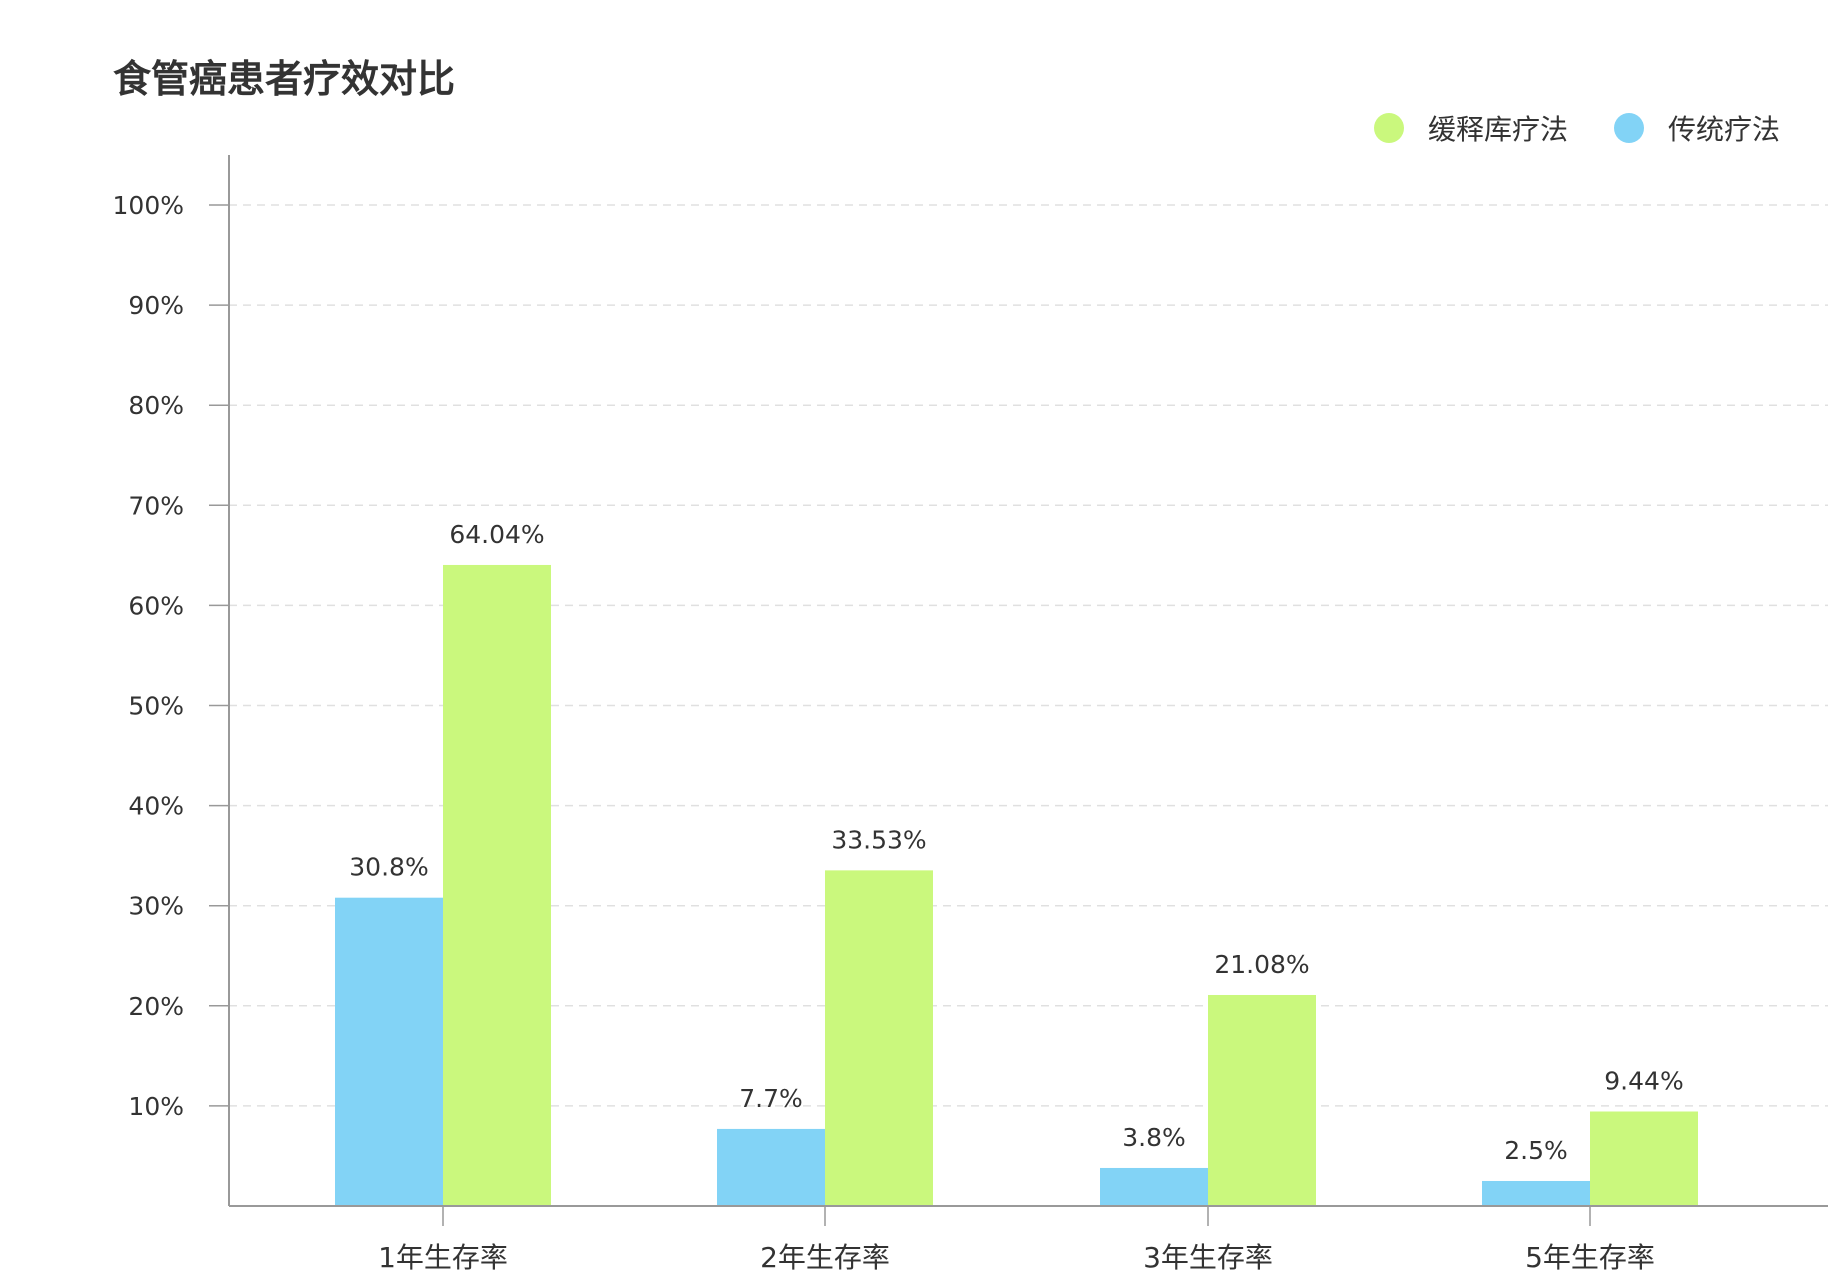 This screenshot has width=1828, height=1274. I want to click on y-tick-label: 90%, so click(156, 305).